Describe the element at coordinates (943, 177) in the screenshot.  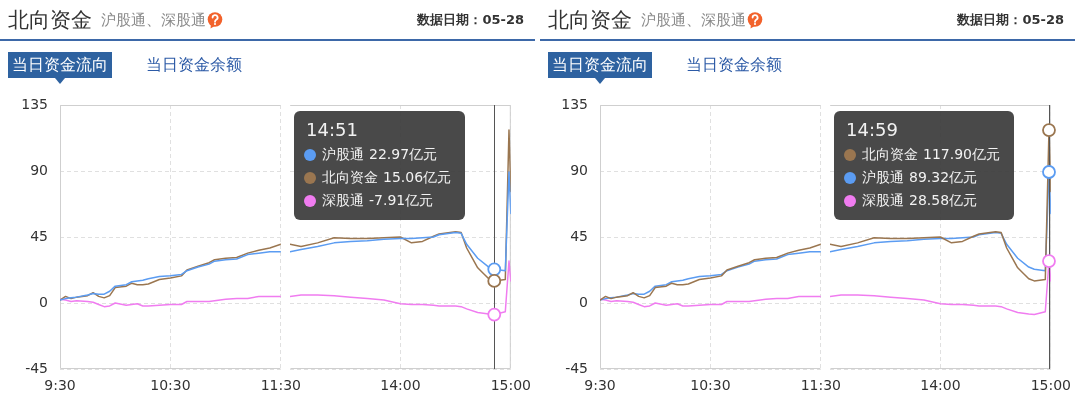
I see `annotation: 89.32亿元` at that location.